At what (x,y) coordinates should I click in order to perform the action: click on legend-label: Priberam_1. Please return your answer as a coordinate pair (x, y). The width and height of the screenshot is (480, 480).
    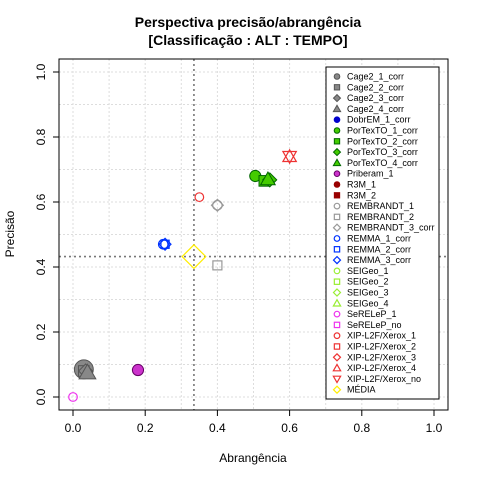
    Looking at the image, I should click on (370, 174).